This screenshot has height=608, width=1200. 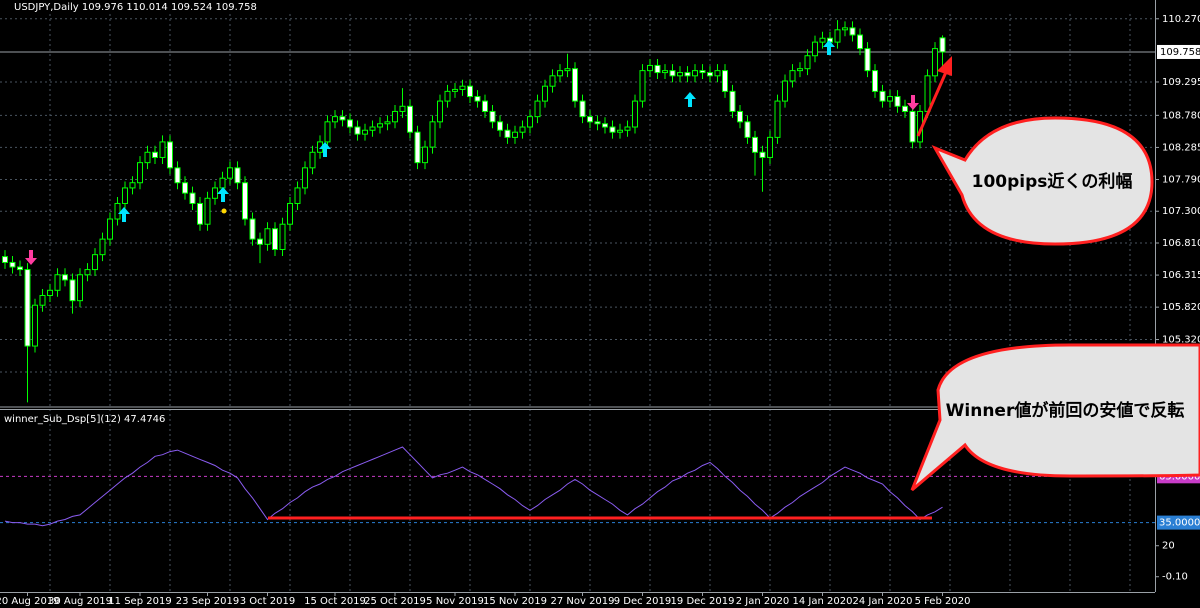 What do you see at coordinates (455, 601) in the screenshot?
I see `x-tick-label: 5 Nov 2019` at bounding box center [455, 601].